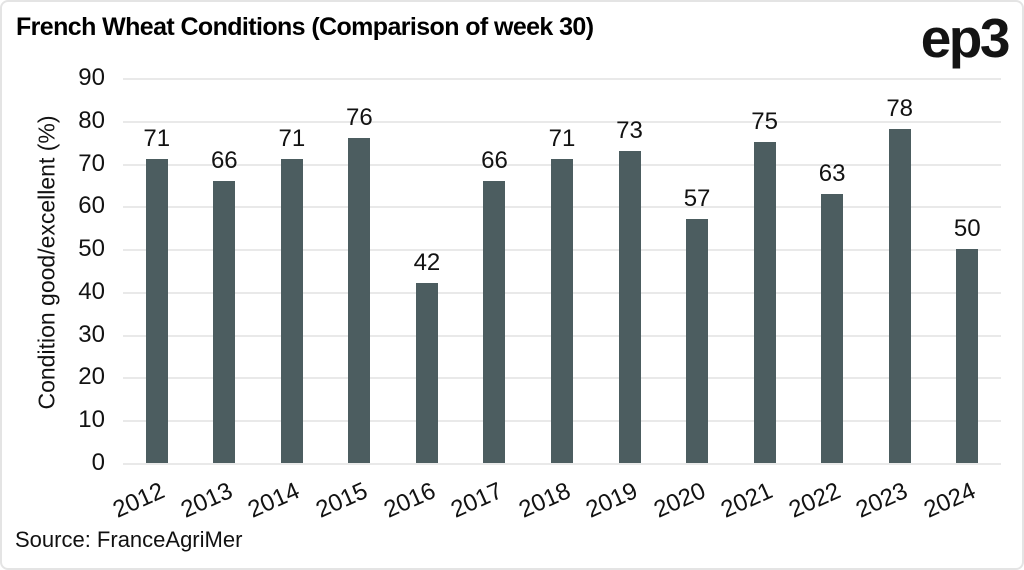 This screenshot has width=1024, height=570. I want to click on bar-2012, so click(156, 311).